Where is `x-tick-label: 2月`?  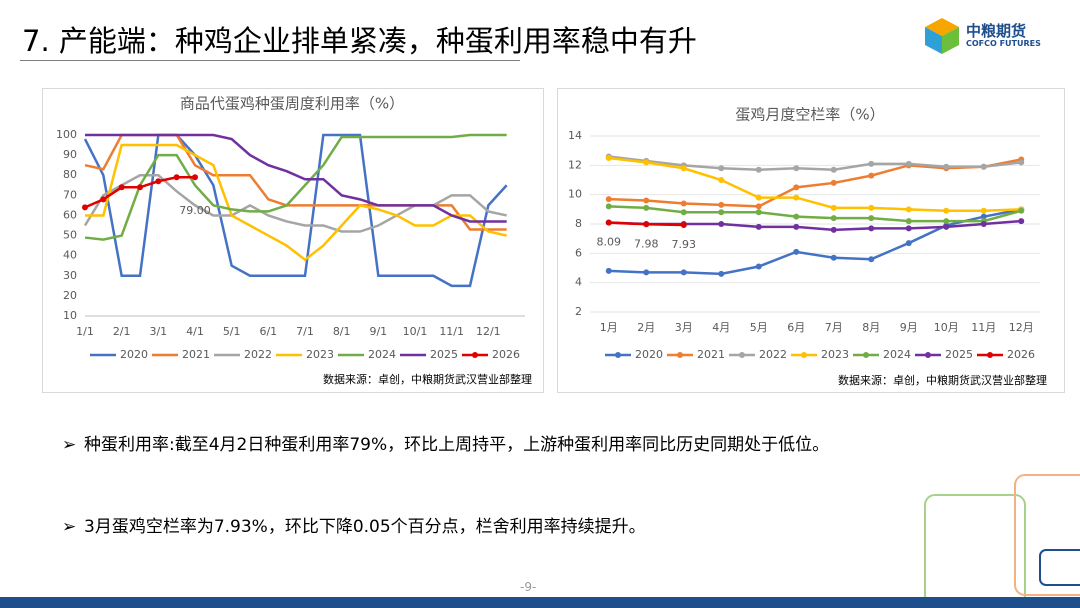 x-tick-label: 2月 is located at coordinates (646, 327).